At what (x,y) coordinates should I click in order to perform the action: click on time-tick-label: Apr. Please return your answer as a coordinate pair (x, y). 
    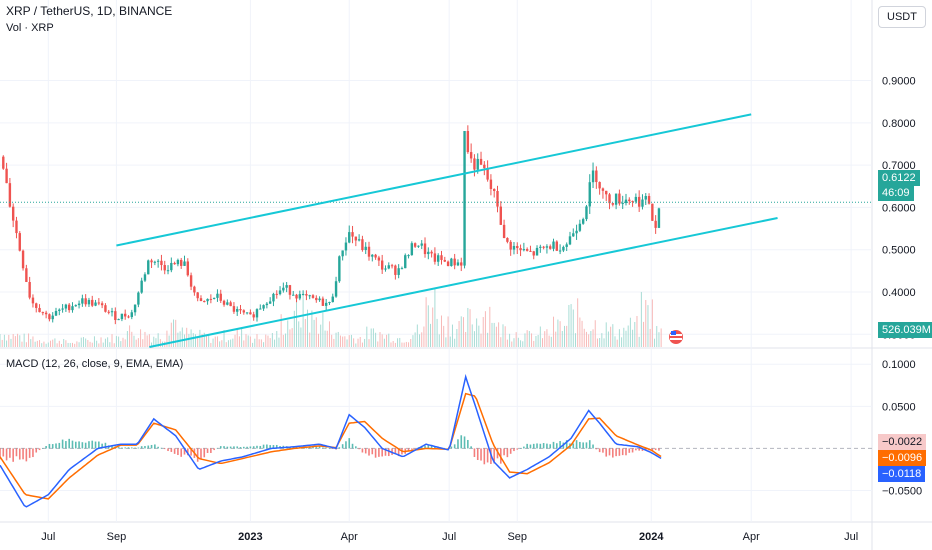
    Looking at the image, I should click on (349, 537).